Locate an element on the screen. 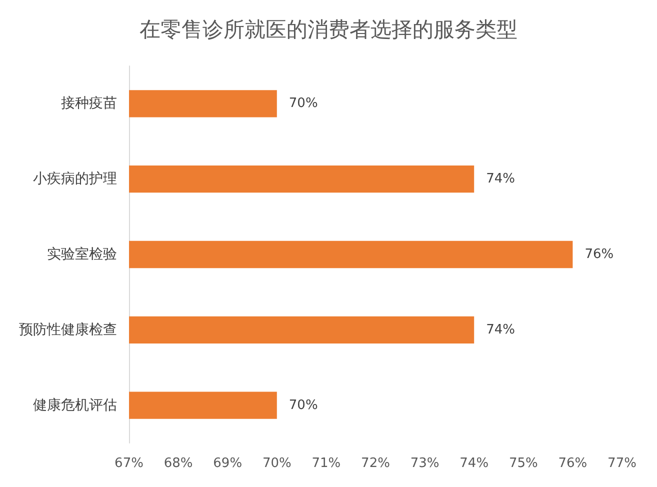 Image resolution: width=657 pixels, height=487 pixels. x-tick-label: 77% is located at coordinates (622, 463).